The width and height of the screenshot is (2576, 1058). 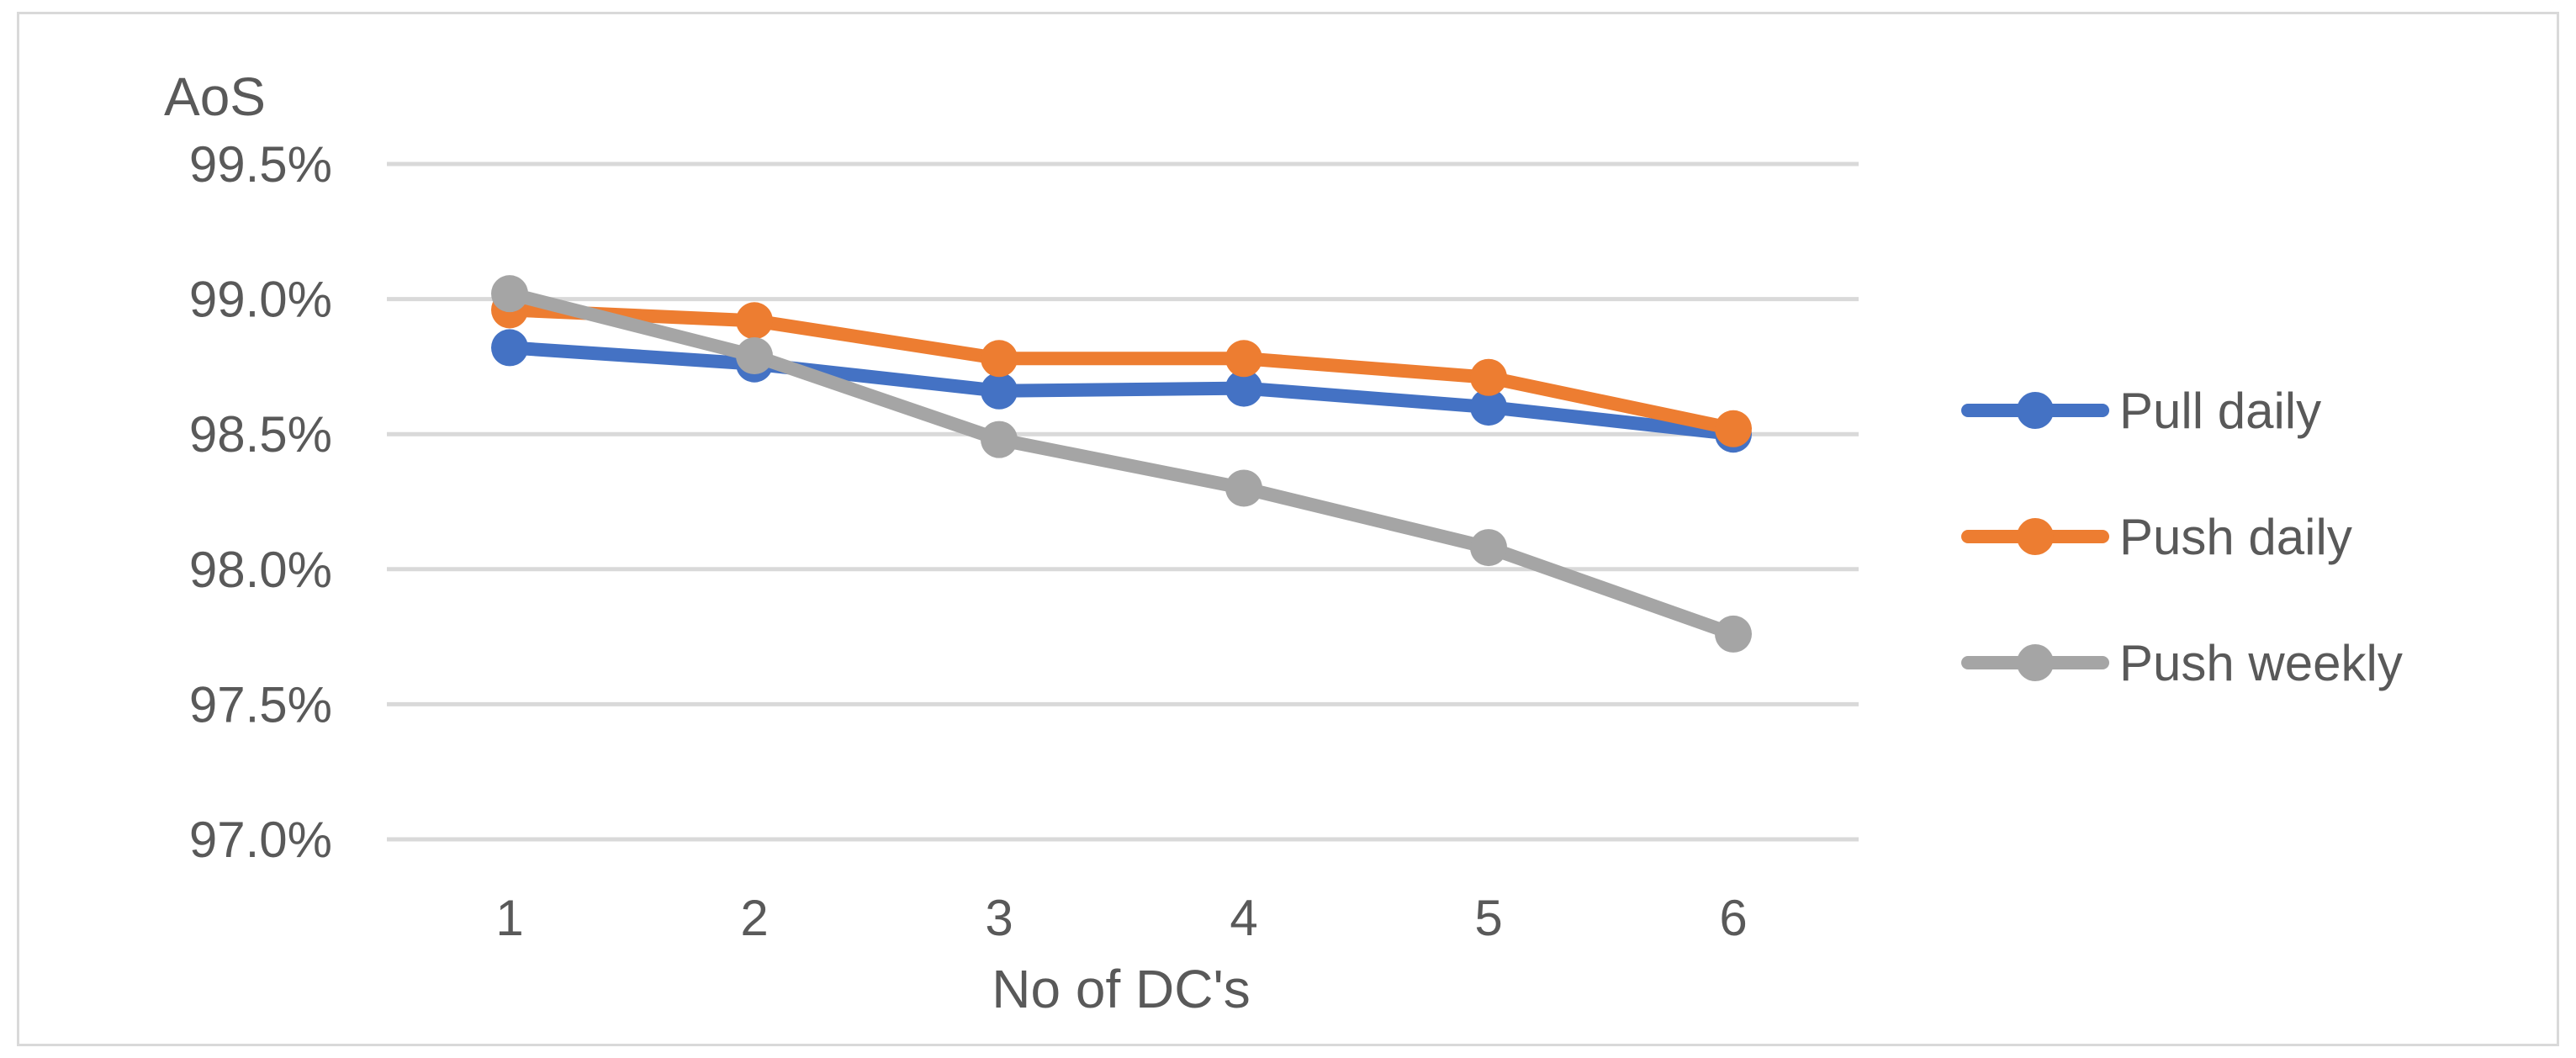 What do you see at coordinates (754, 918) in the screenshot?
I see `x-tick-label: 2` at bounding box center [754, 918].